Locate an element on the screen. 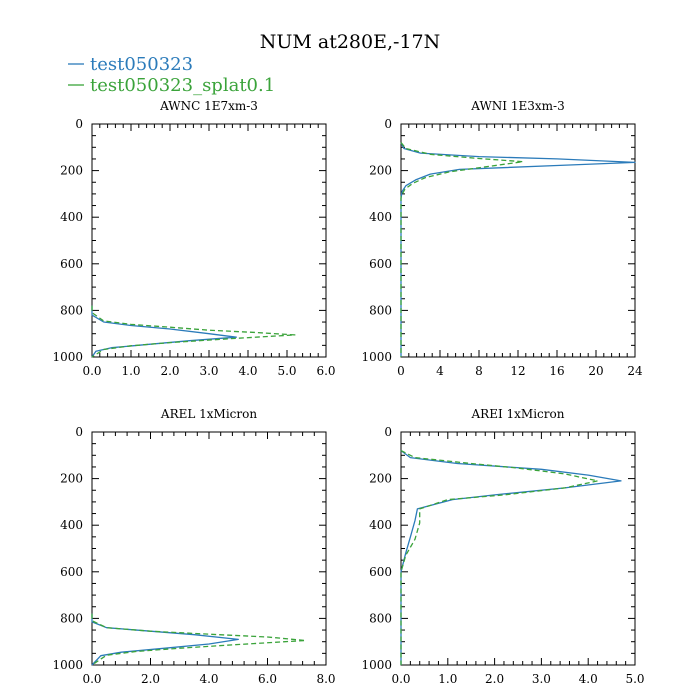 The height and width of the screenshot is (700, 700). x-tick-label: 20 is located at coordinates (595, 371).